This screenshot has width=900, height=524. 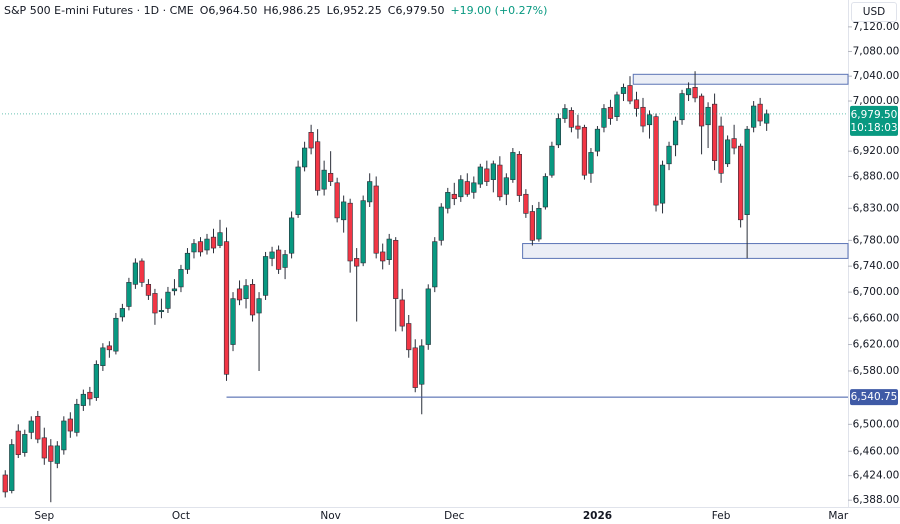 What do you see at coordinates (876, 27) in the screenshot?
I see `y-tick-label: 7,120.00` at bounding box center [876, 27].